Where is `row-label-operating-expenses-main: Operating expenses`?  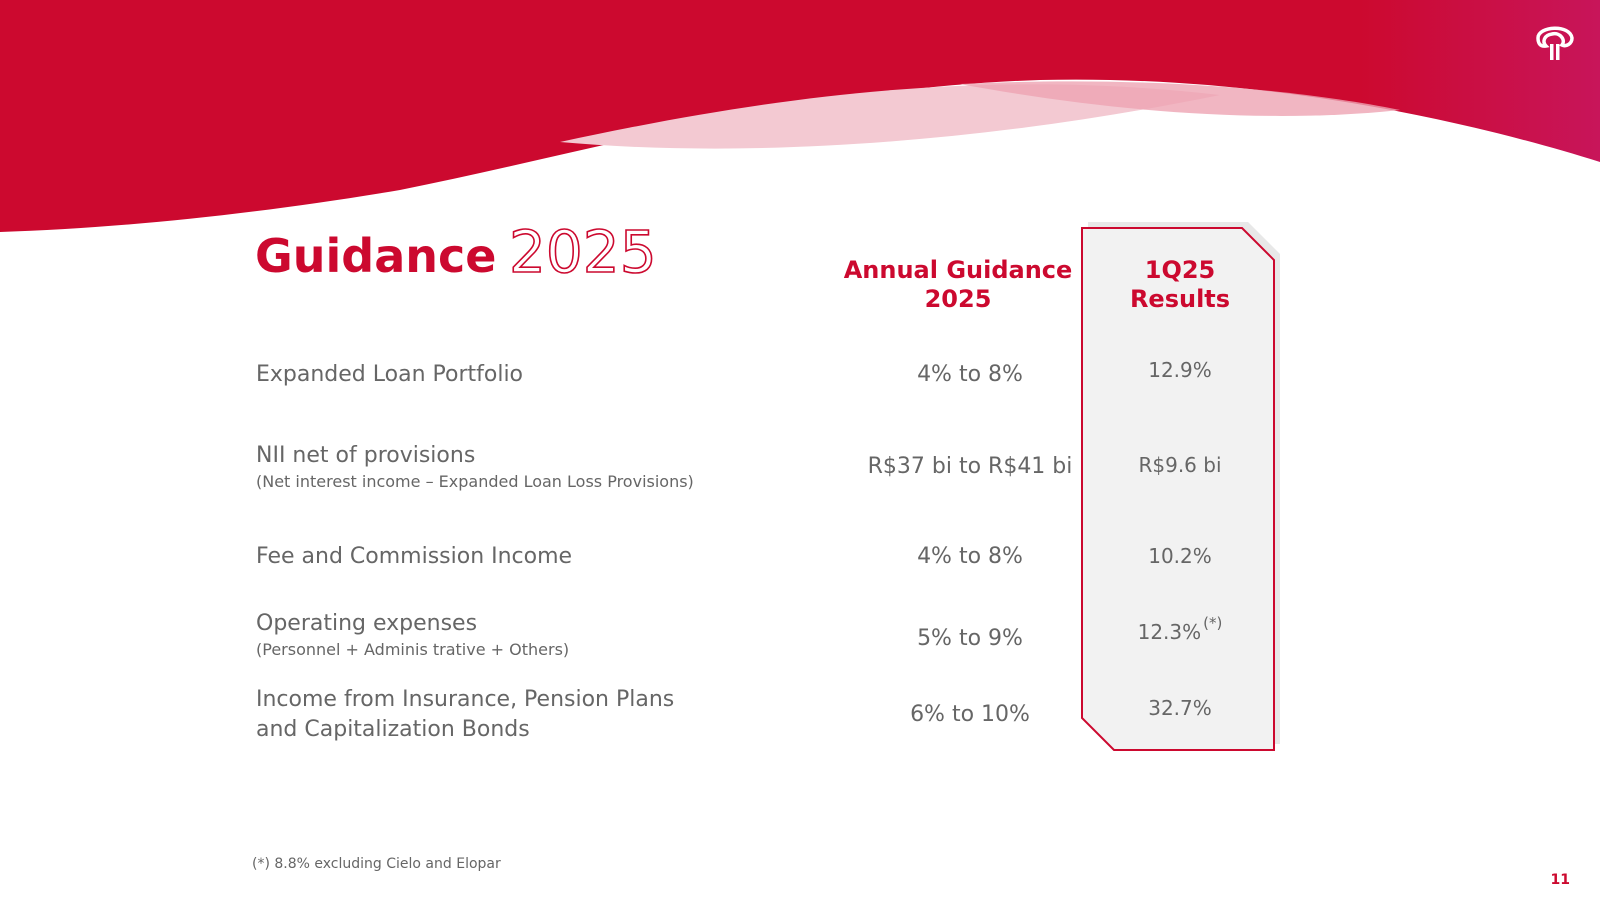 row-label-operating-expenses-main: Operating expenses is located at coordinates (367, 623).